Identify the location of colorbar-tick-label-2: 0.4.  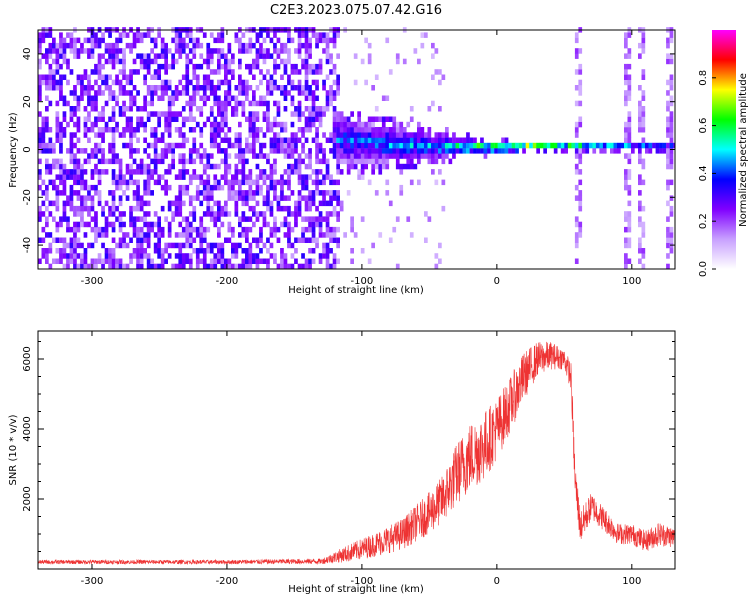
(703, 173).